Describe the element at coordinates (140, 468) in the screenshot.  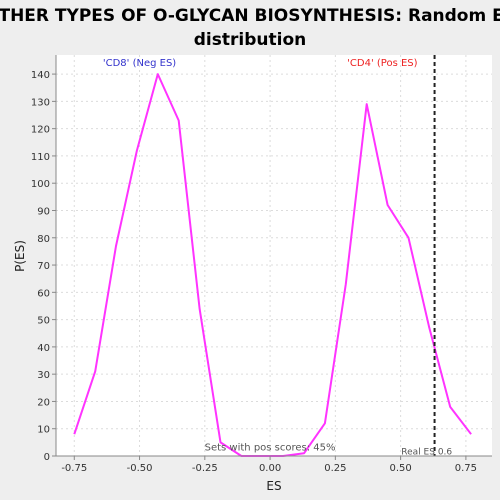
I see `x-tick-label: -0.50` at that location.